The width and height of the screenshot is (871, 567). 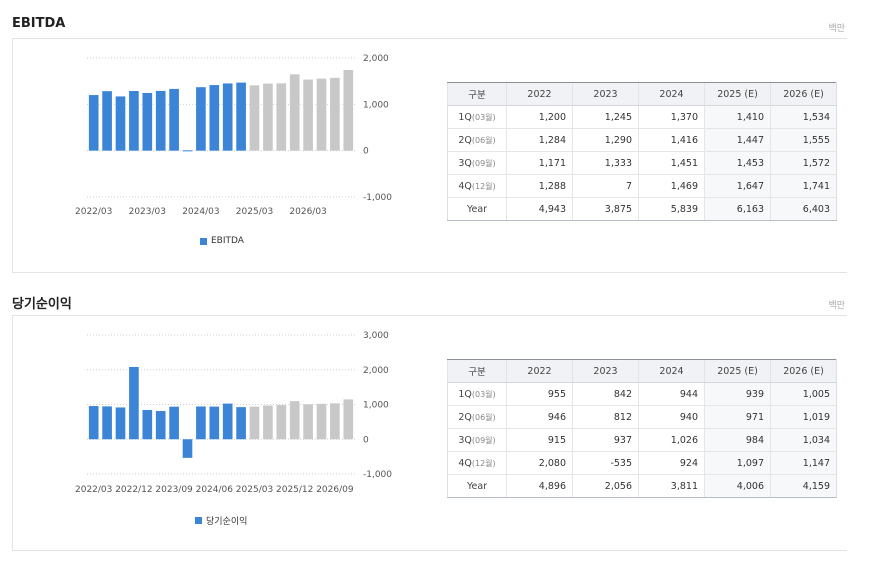 What do you see at coordinates (737, 463) in the screenshot?
I see `table-cell: 1,097` at bounding box center [737, 463].